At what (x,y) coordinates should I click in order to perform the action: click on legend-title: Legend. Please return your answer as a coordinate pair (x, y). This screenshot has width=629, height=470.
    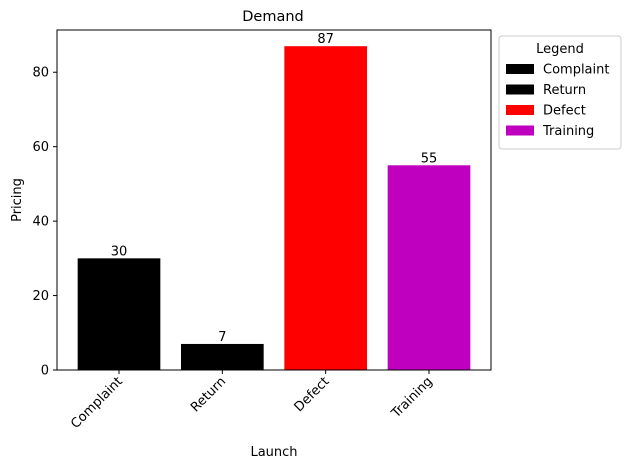
    Looking at the image, I should click on (560, 49).